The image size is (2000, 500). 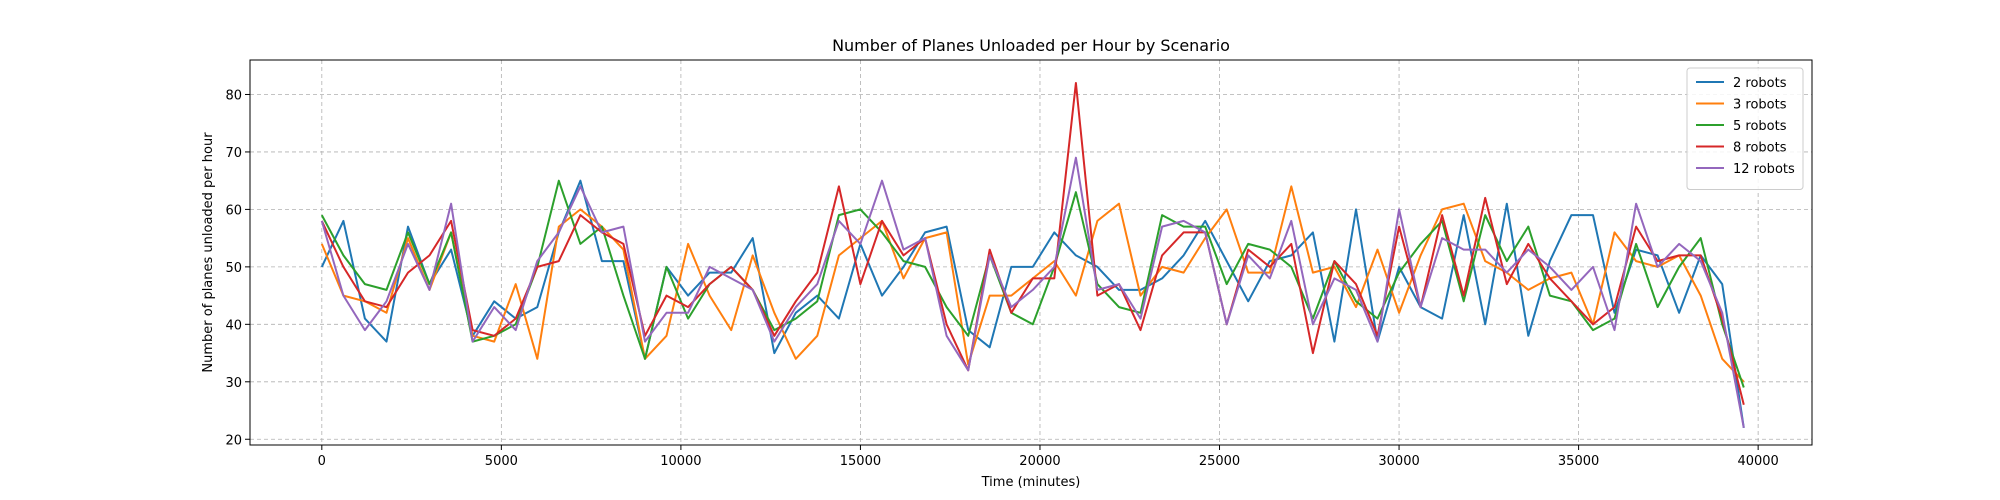 I want to click on legend-item: 3 robots, so click(x=1741, y=105).